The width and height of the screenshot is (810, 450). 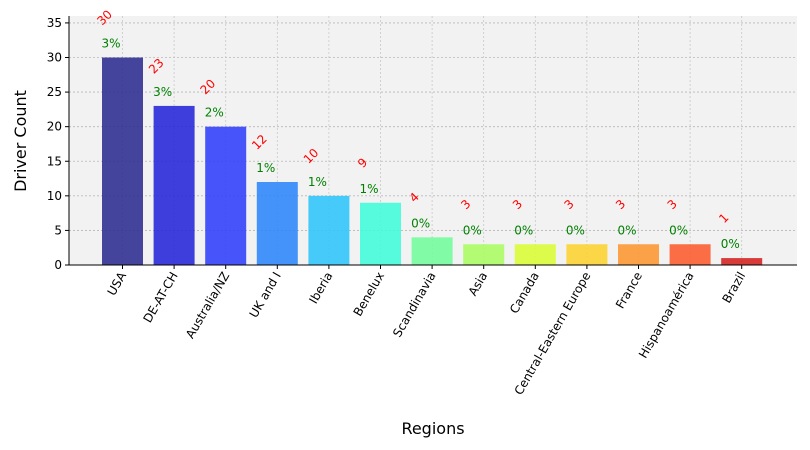 I want to click on y-tick-label: 0, so click(x=58, y=265).